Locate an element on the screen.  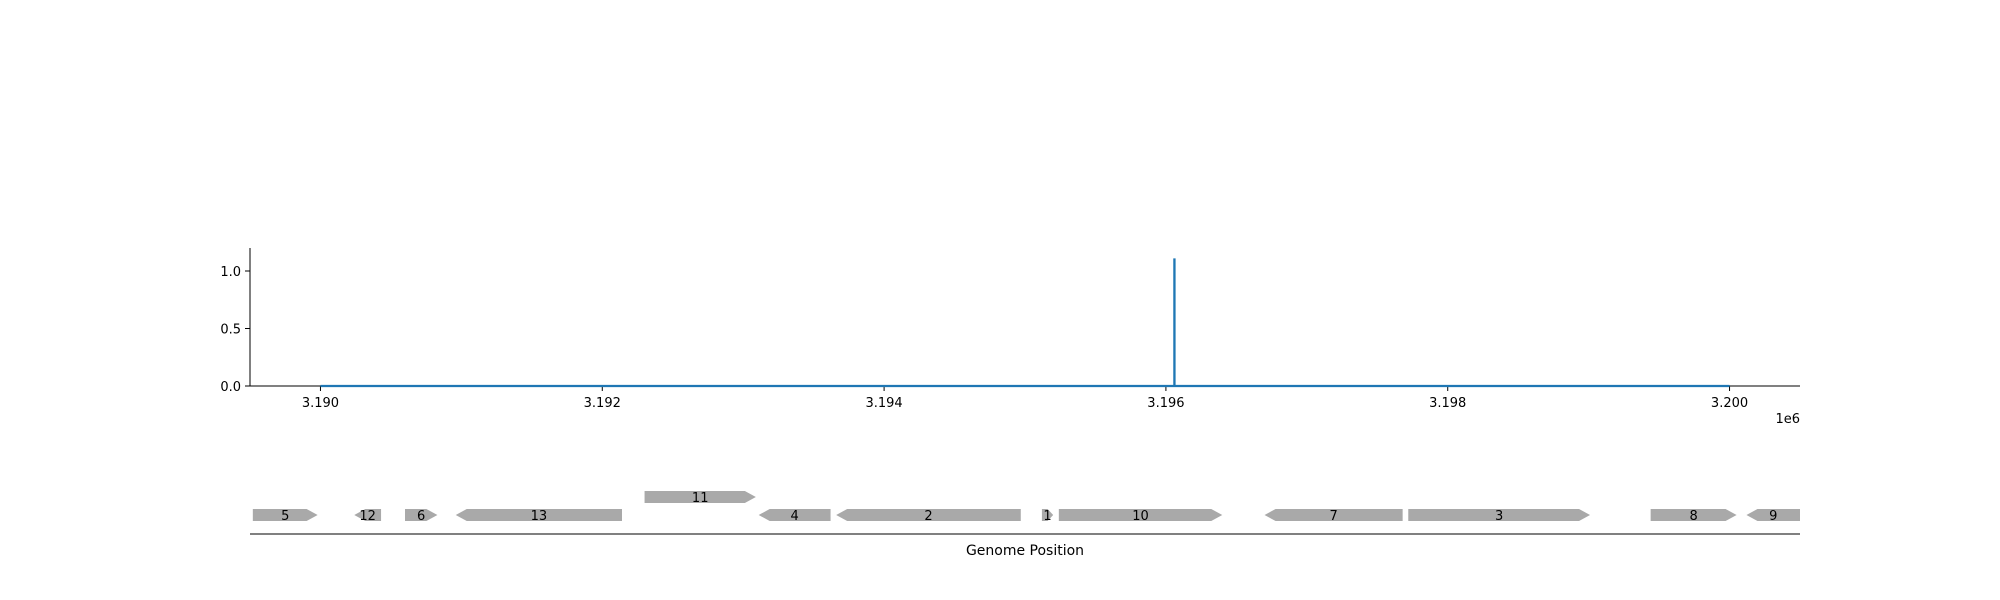
gene-feature-label: 8 is located at coordinates (1693, 516).